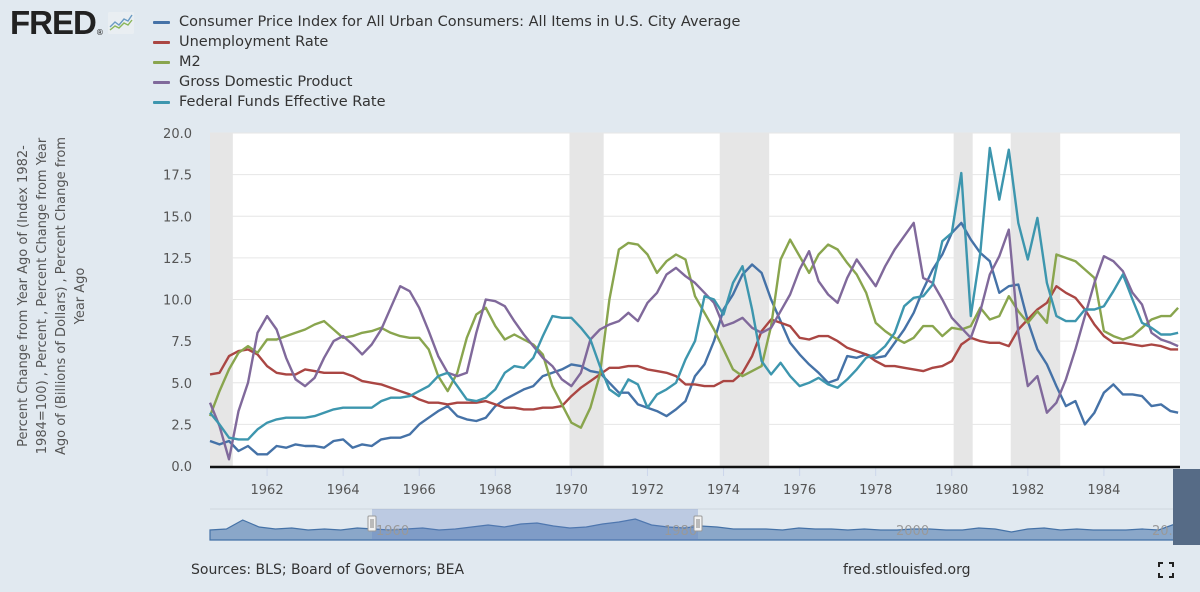  What do you see at coordinates (1103, 490) in the screenshot?
I see `x-tick-label: 1984` at bounding box center [1103, 490].